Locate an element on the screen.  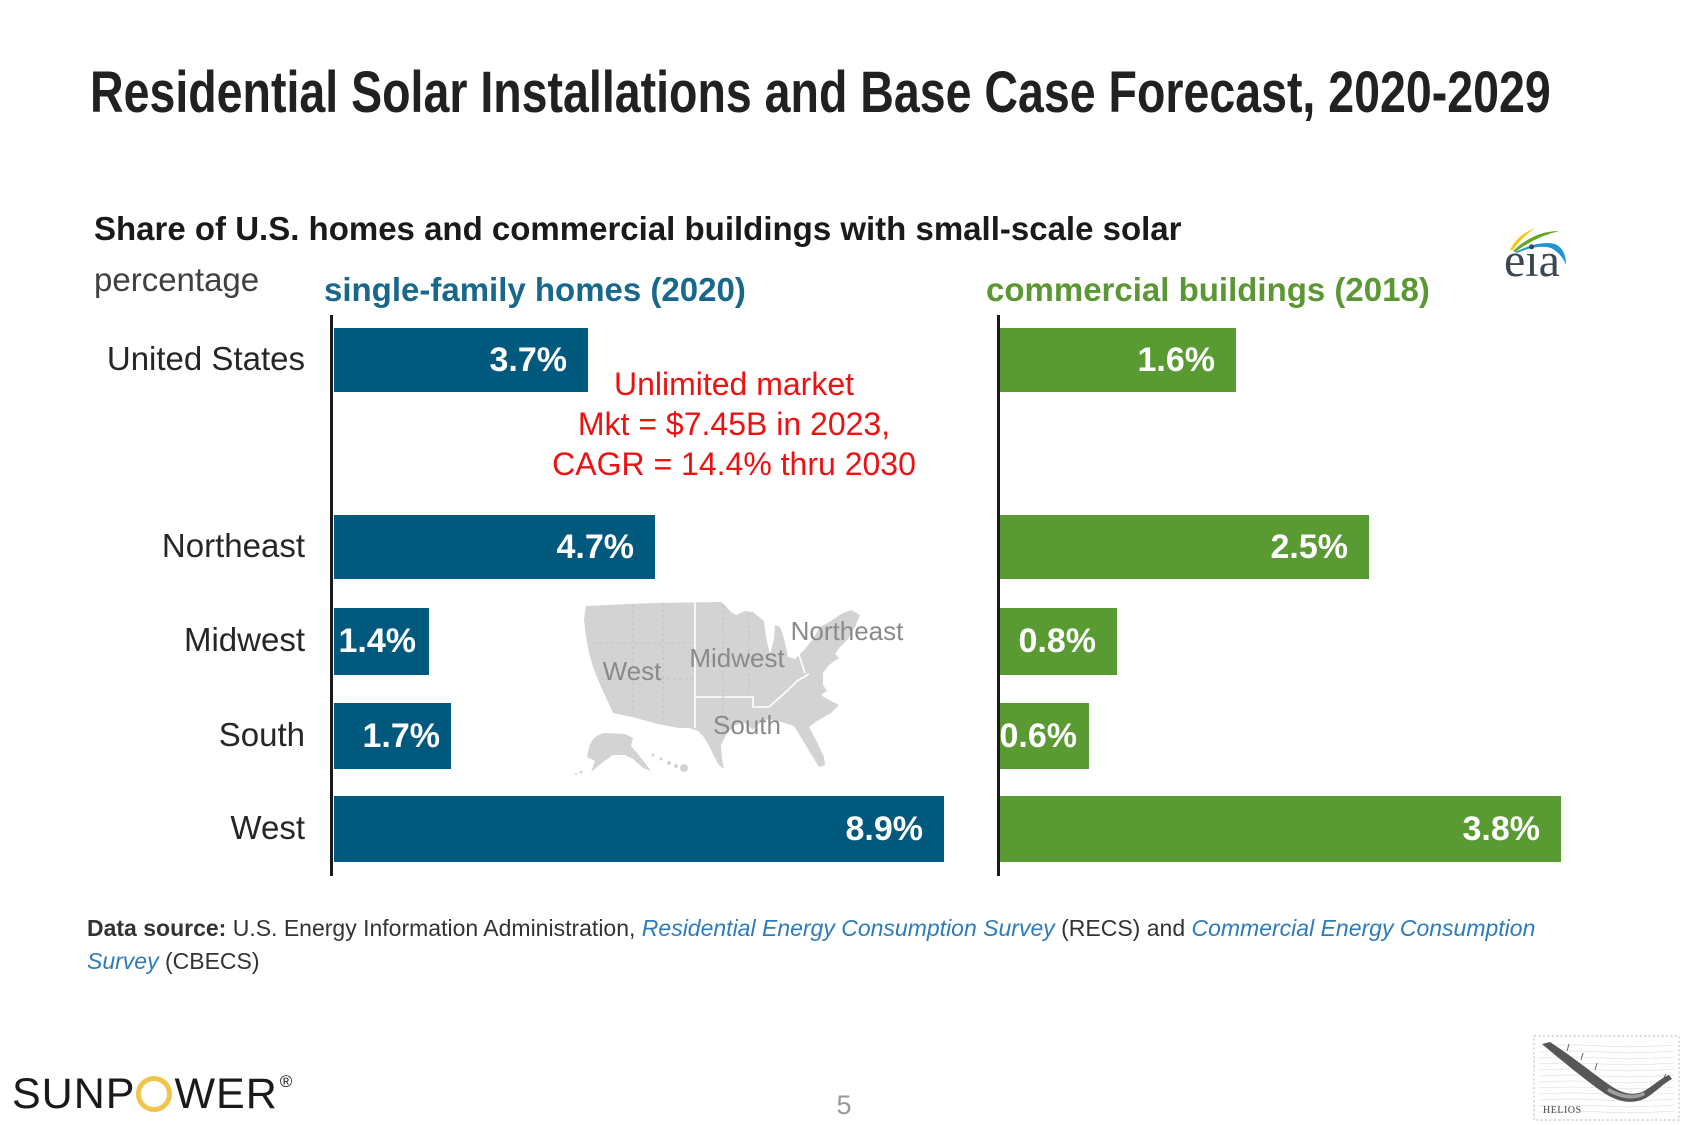
svg-text: Midwest is located at coordinates (737, 658).